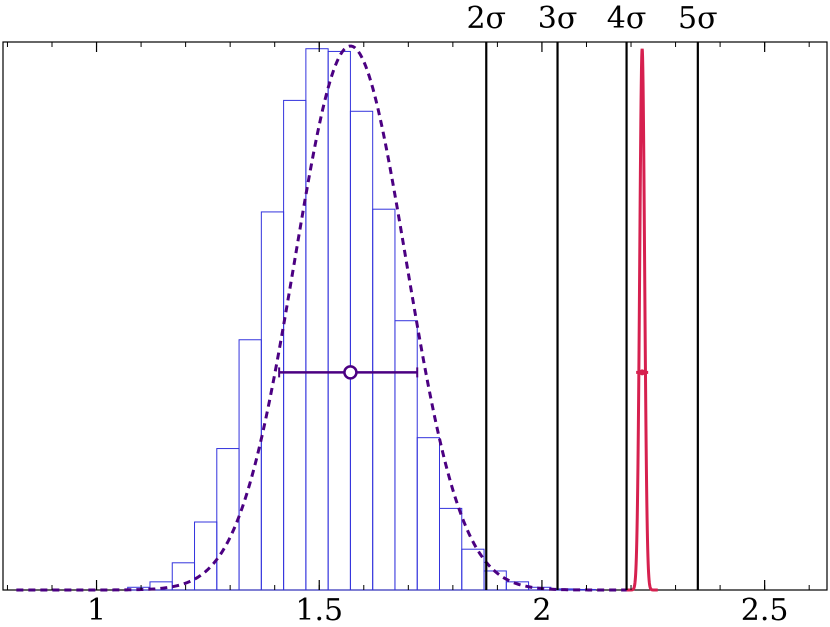 The image size is (830, 627). Describe the element at coordinates (765, 610) in the screenshot. I see `x-tick-label: 2.5` at that location.